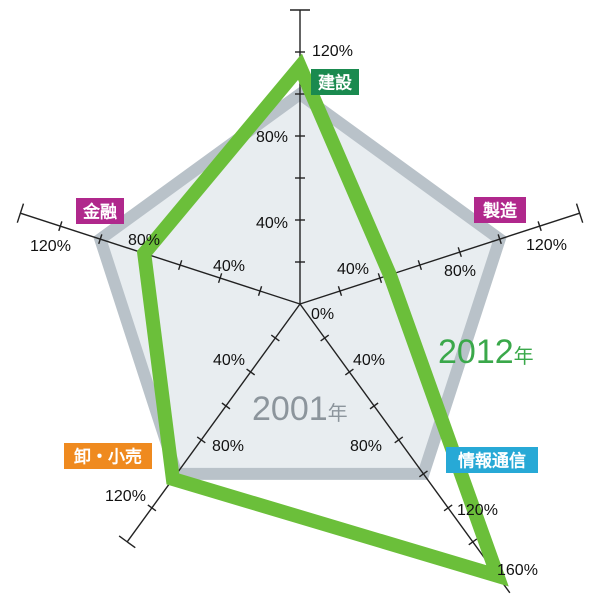  I want to click on tick-finance-40: 40%, so click(229, 266).